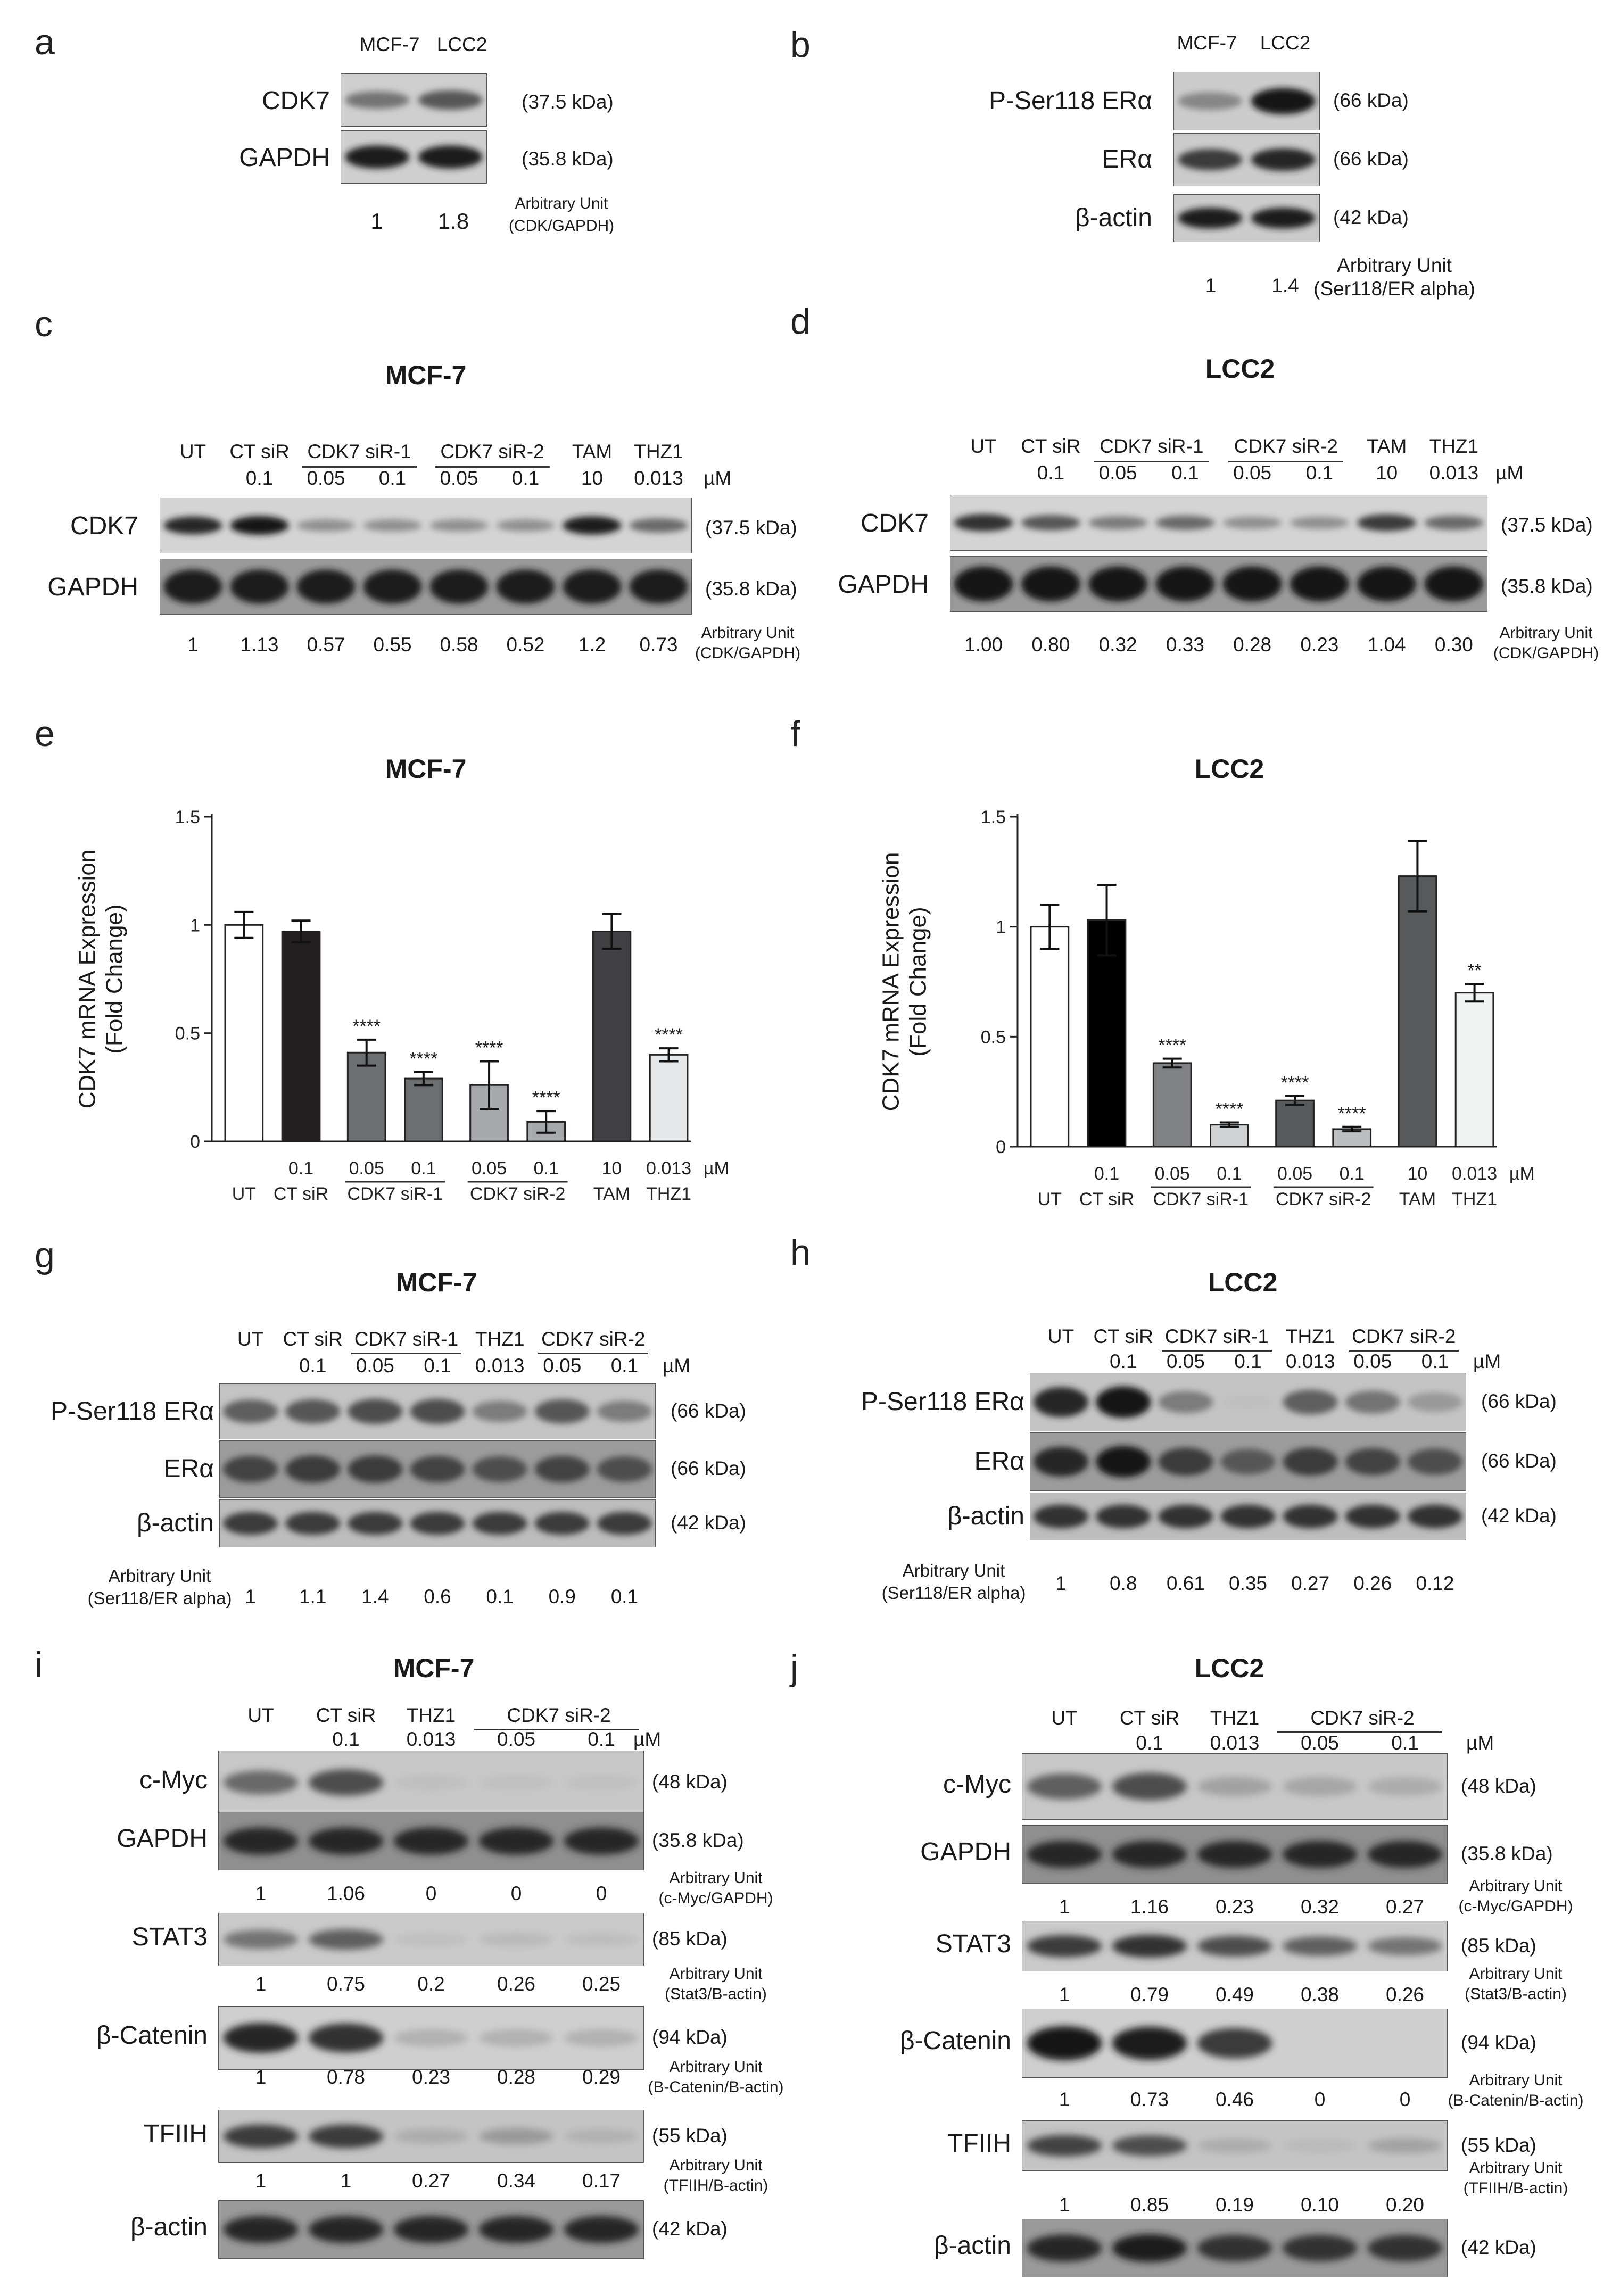  I want to click on pf-ytick-label-0: 0, so click(1001, 1147).